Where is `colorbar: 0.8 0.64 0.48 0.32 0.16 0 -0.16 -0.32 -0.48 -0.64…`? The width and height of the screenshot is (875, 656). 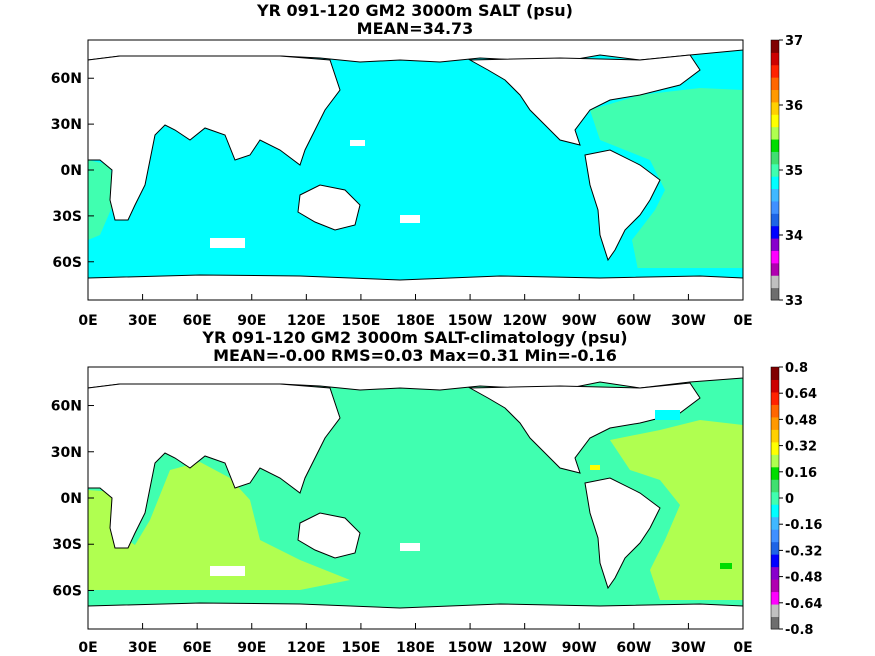 colorbar: 0.8 0.64 0.48 0.32 0.16 0 -0.16 -0.32 -0.48 -0.64… is located at coordinates (796, 499).